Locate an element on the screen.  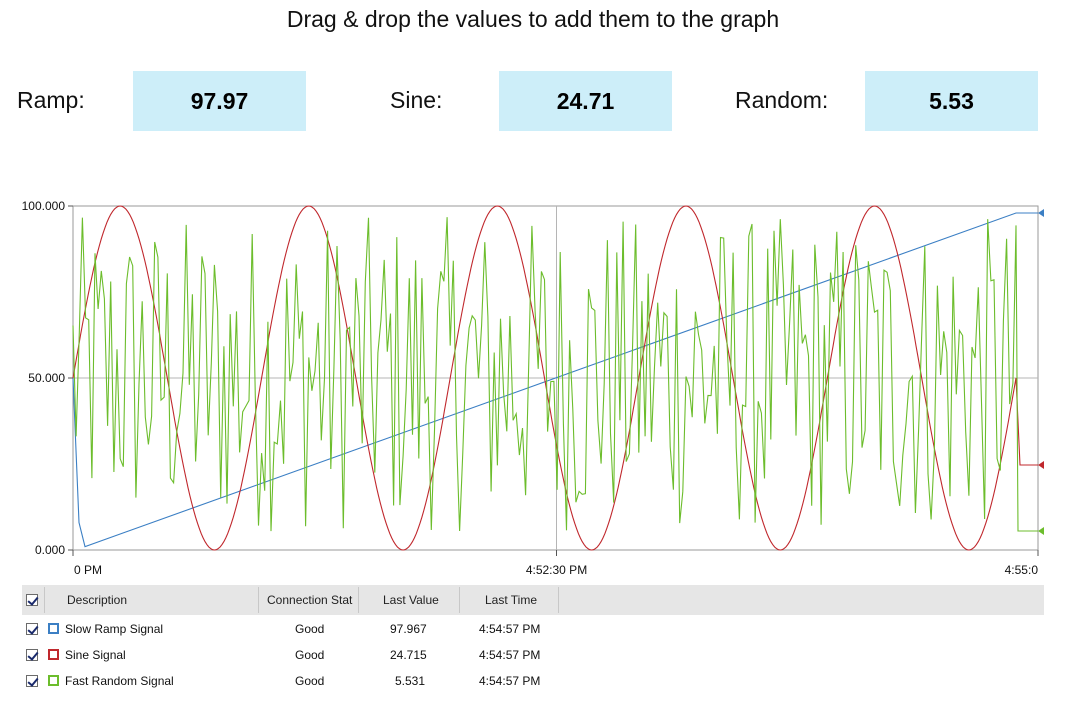
sine-value-tile: 24.71 is located at coordinates (585, 101).